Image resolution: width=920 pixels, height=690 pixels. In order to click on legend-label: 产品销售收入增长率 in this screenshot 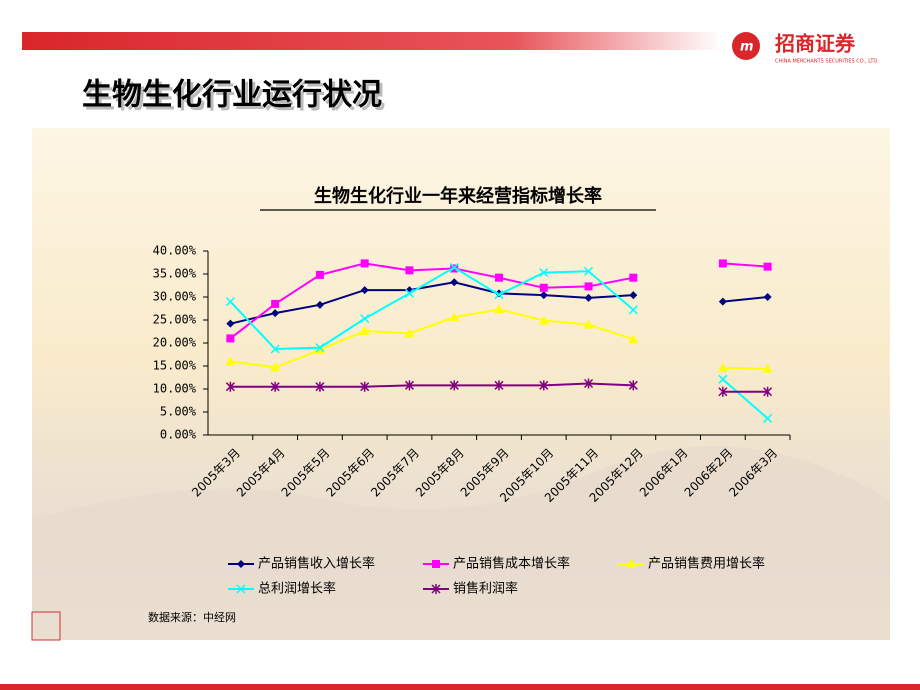, I will do `click(316, 564)`.